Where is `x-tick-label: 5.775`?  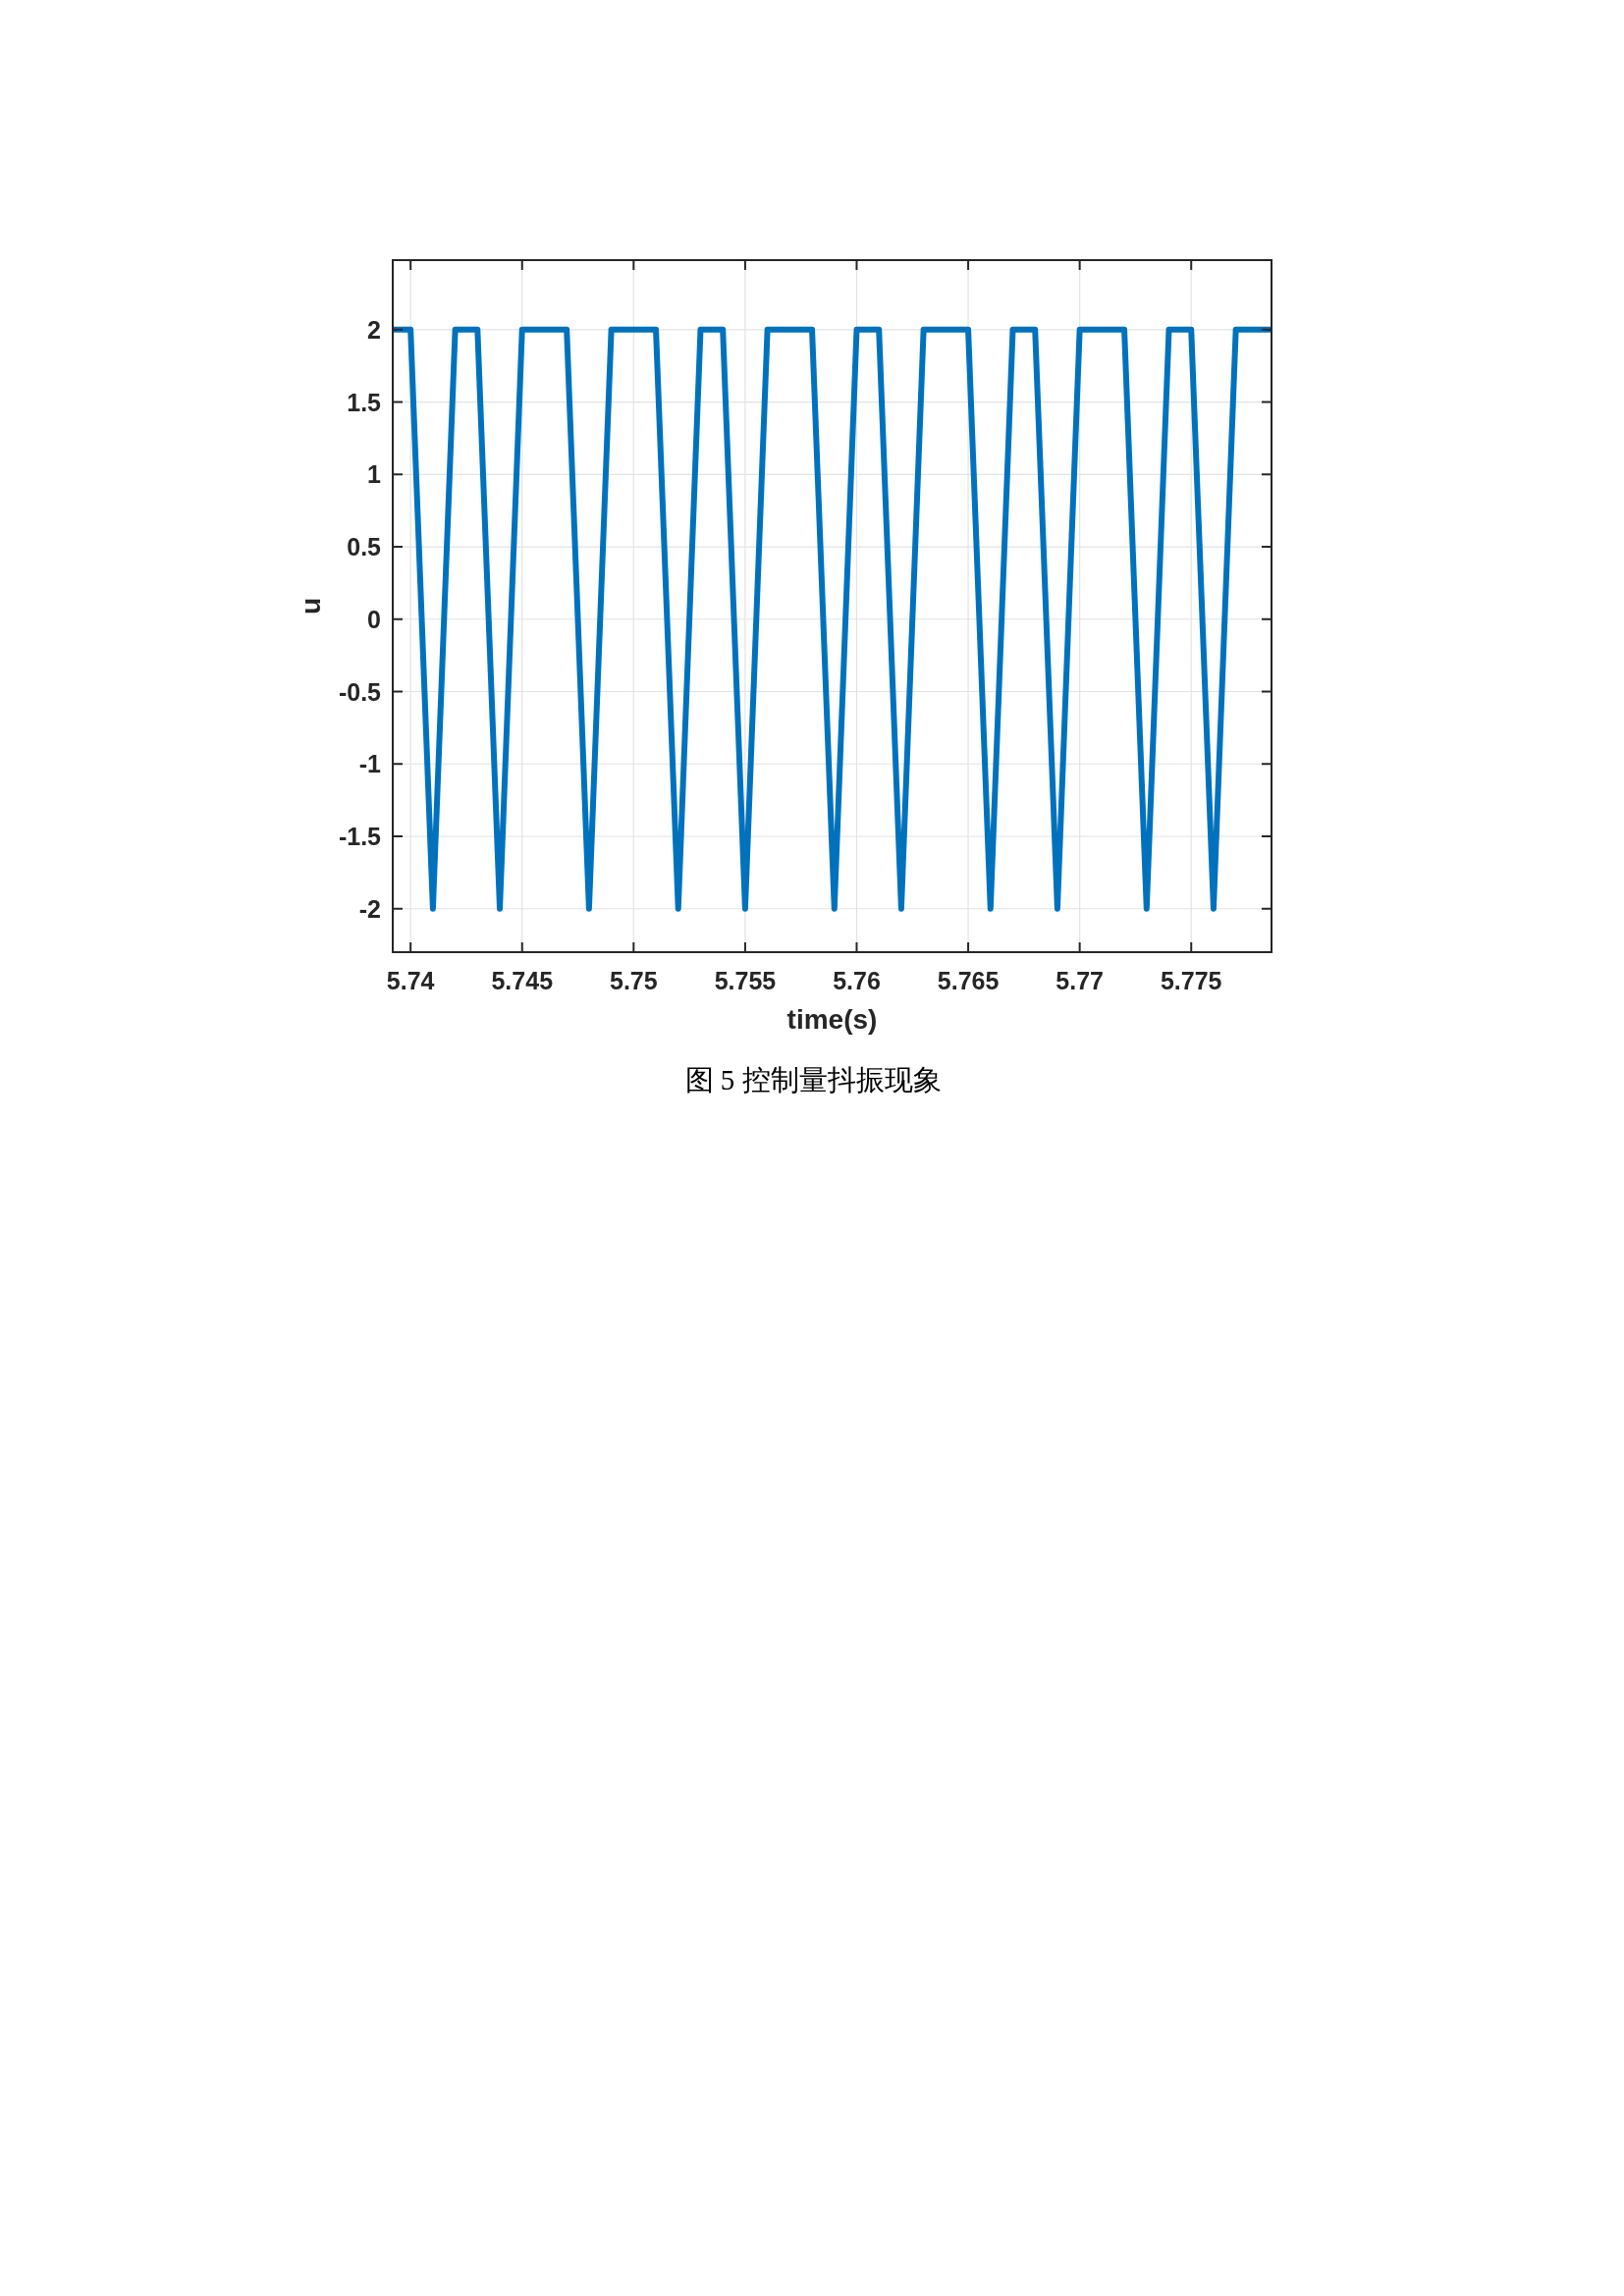
x-tick-label: 5.775 is located at coordinates (1191, 981).